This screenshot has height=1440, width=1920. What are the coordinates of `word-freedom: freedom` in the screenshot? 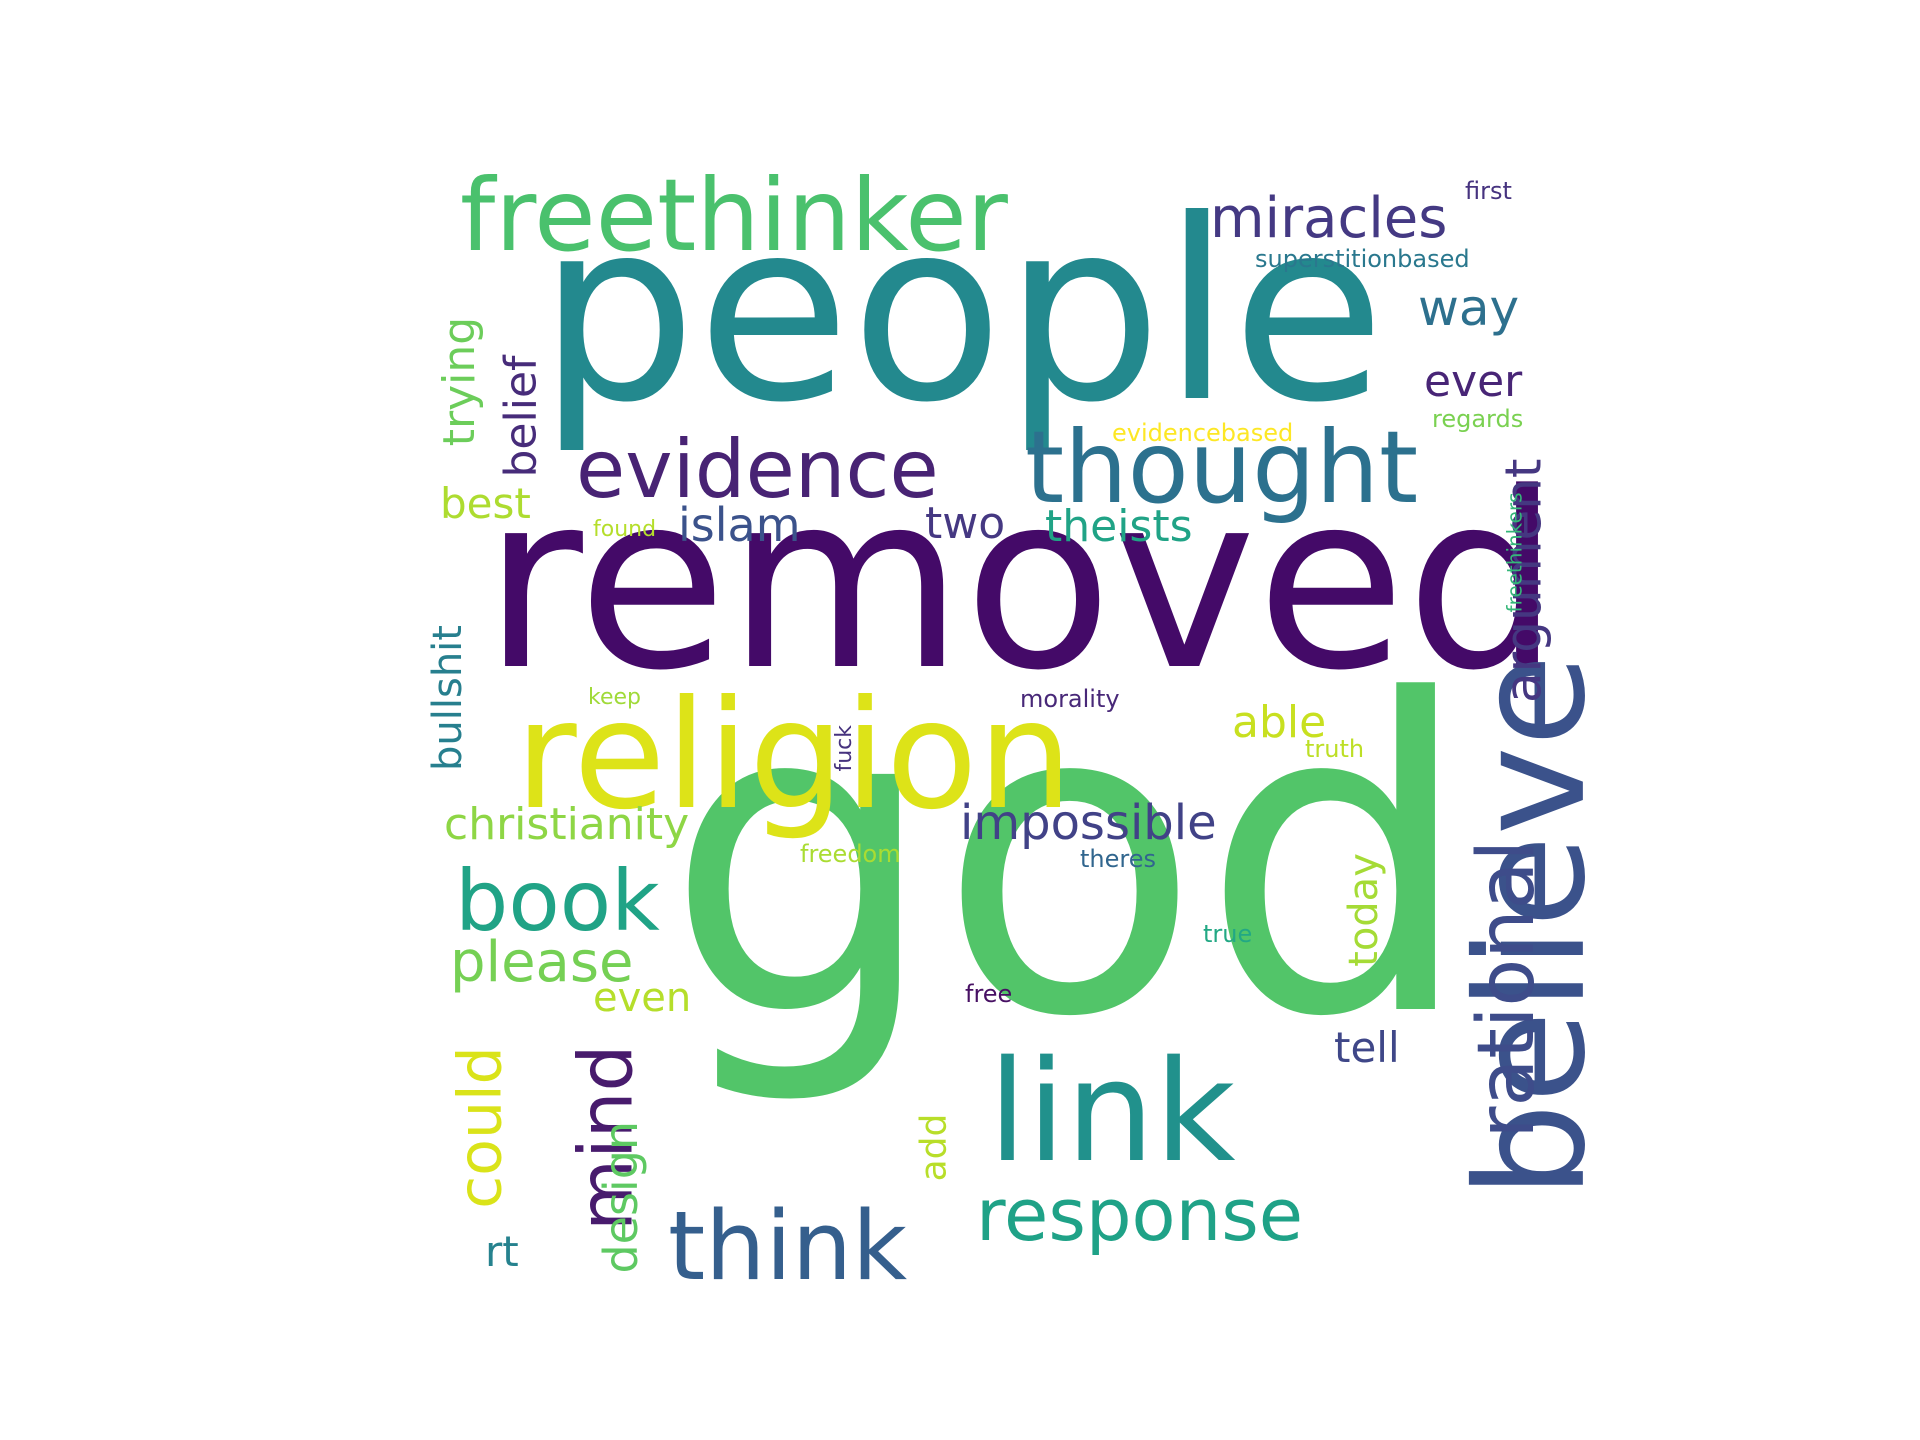 It's located at (850, 854).